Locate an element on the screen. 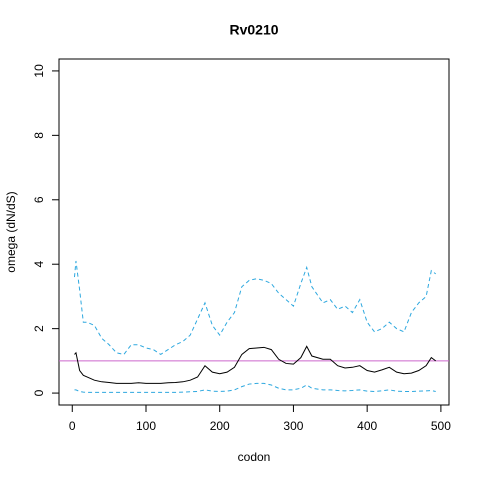  y-tick-label: 6 is located at coordinates (39, 199).